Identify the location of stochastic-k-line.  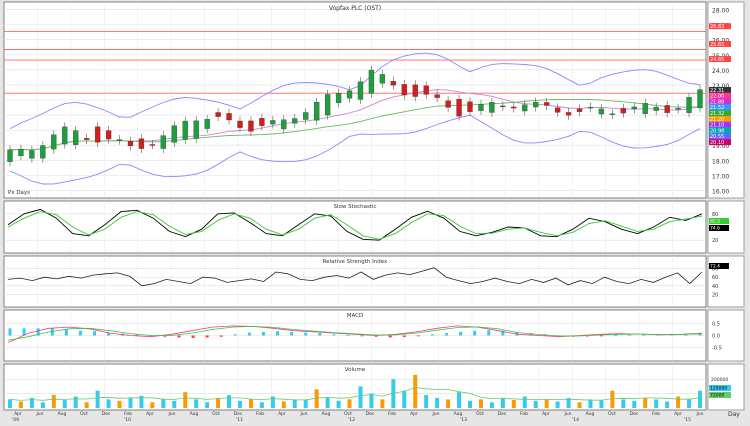
(355, 224).